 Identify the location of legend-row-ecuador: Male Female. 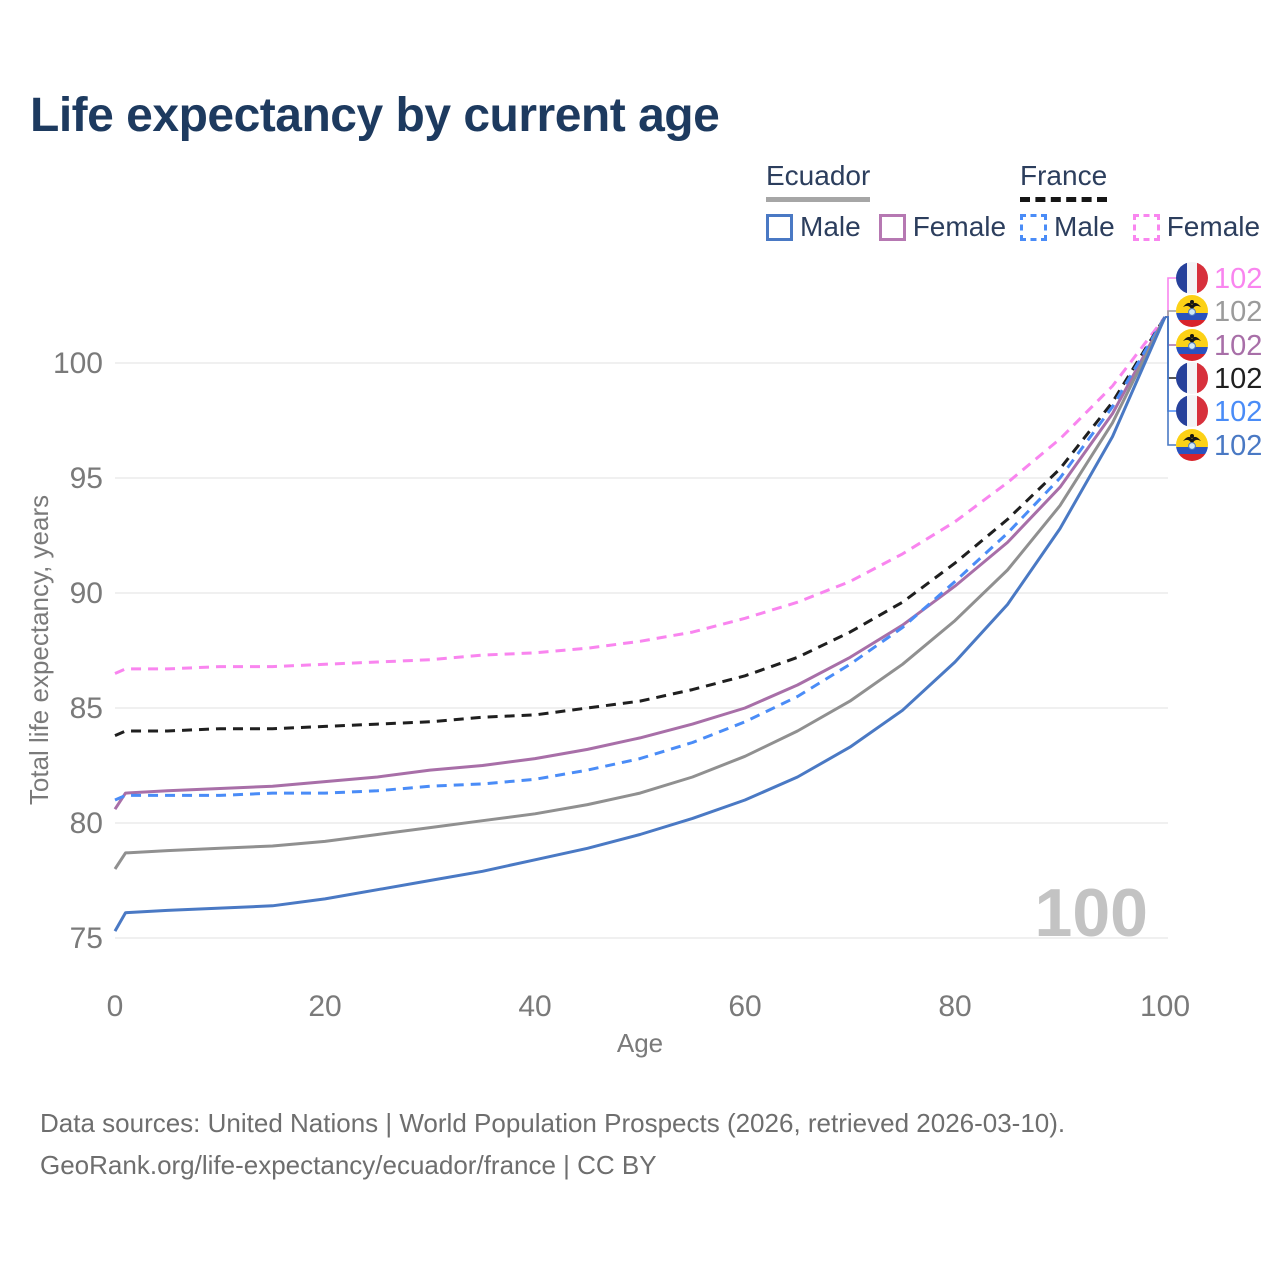
(895, 227).